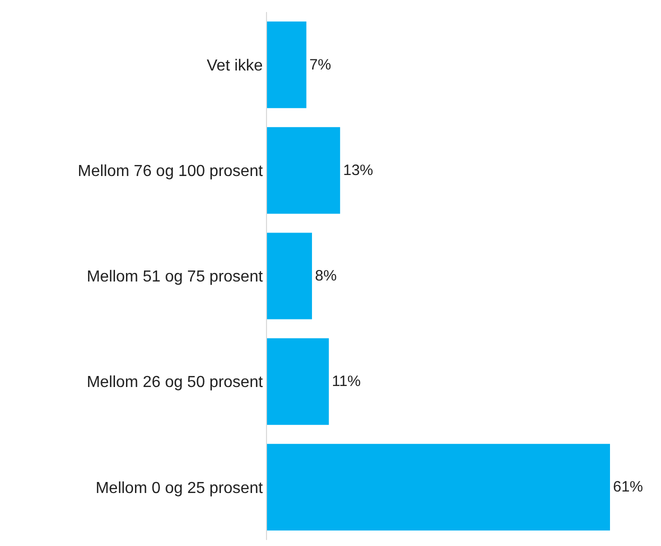 Image resolution: width=661 pixels, height=546 pixels. Describe the element at coordinates (358, 170) in the screenshot. I see `data-label: 13%` at that location.